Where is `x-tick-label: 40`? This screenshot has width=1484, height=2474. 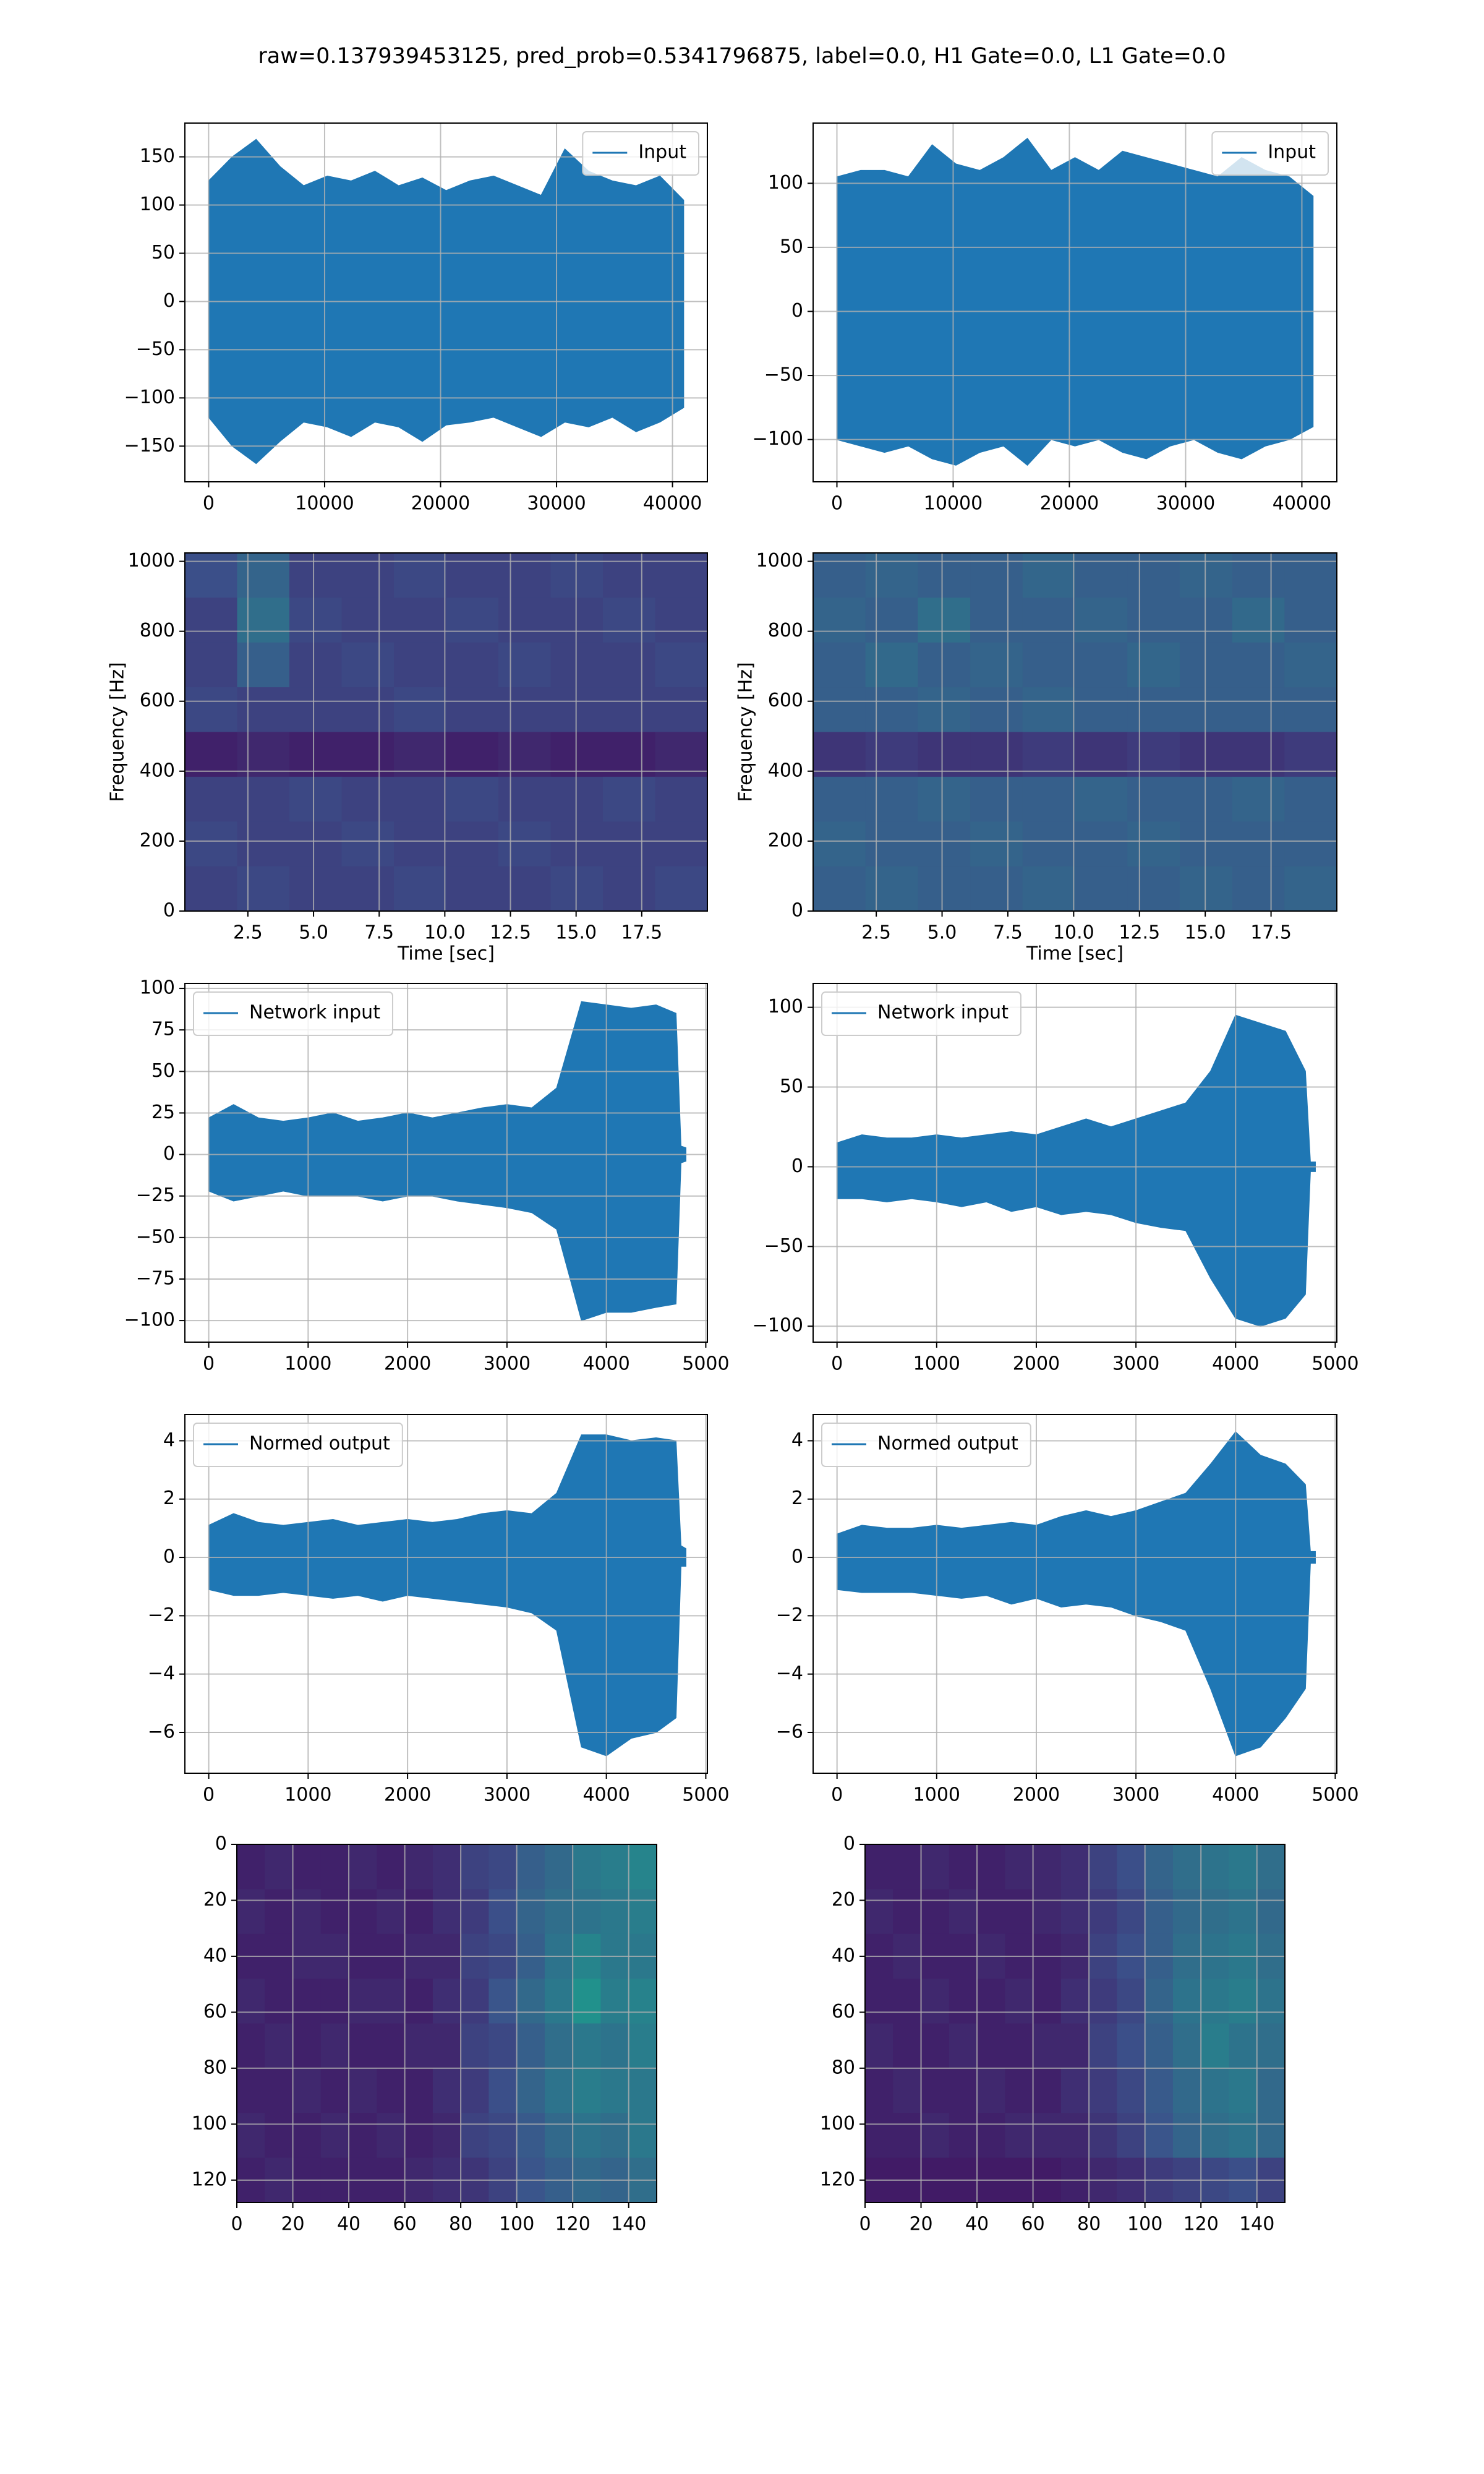
x-tick-label: 40 is located at coordinates (977, 2224).